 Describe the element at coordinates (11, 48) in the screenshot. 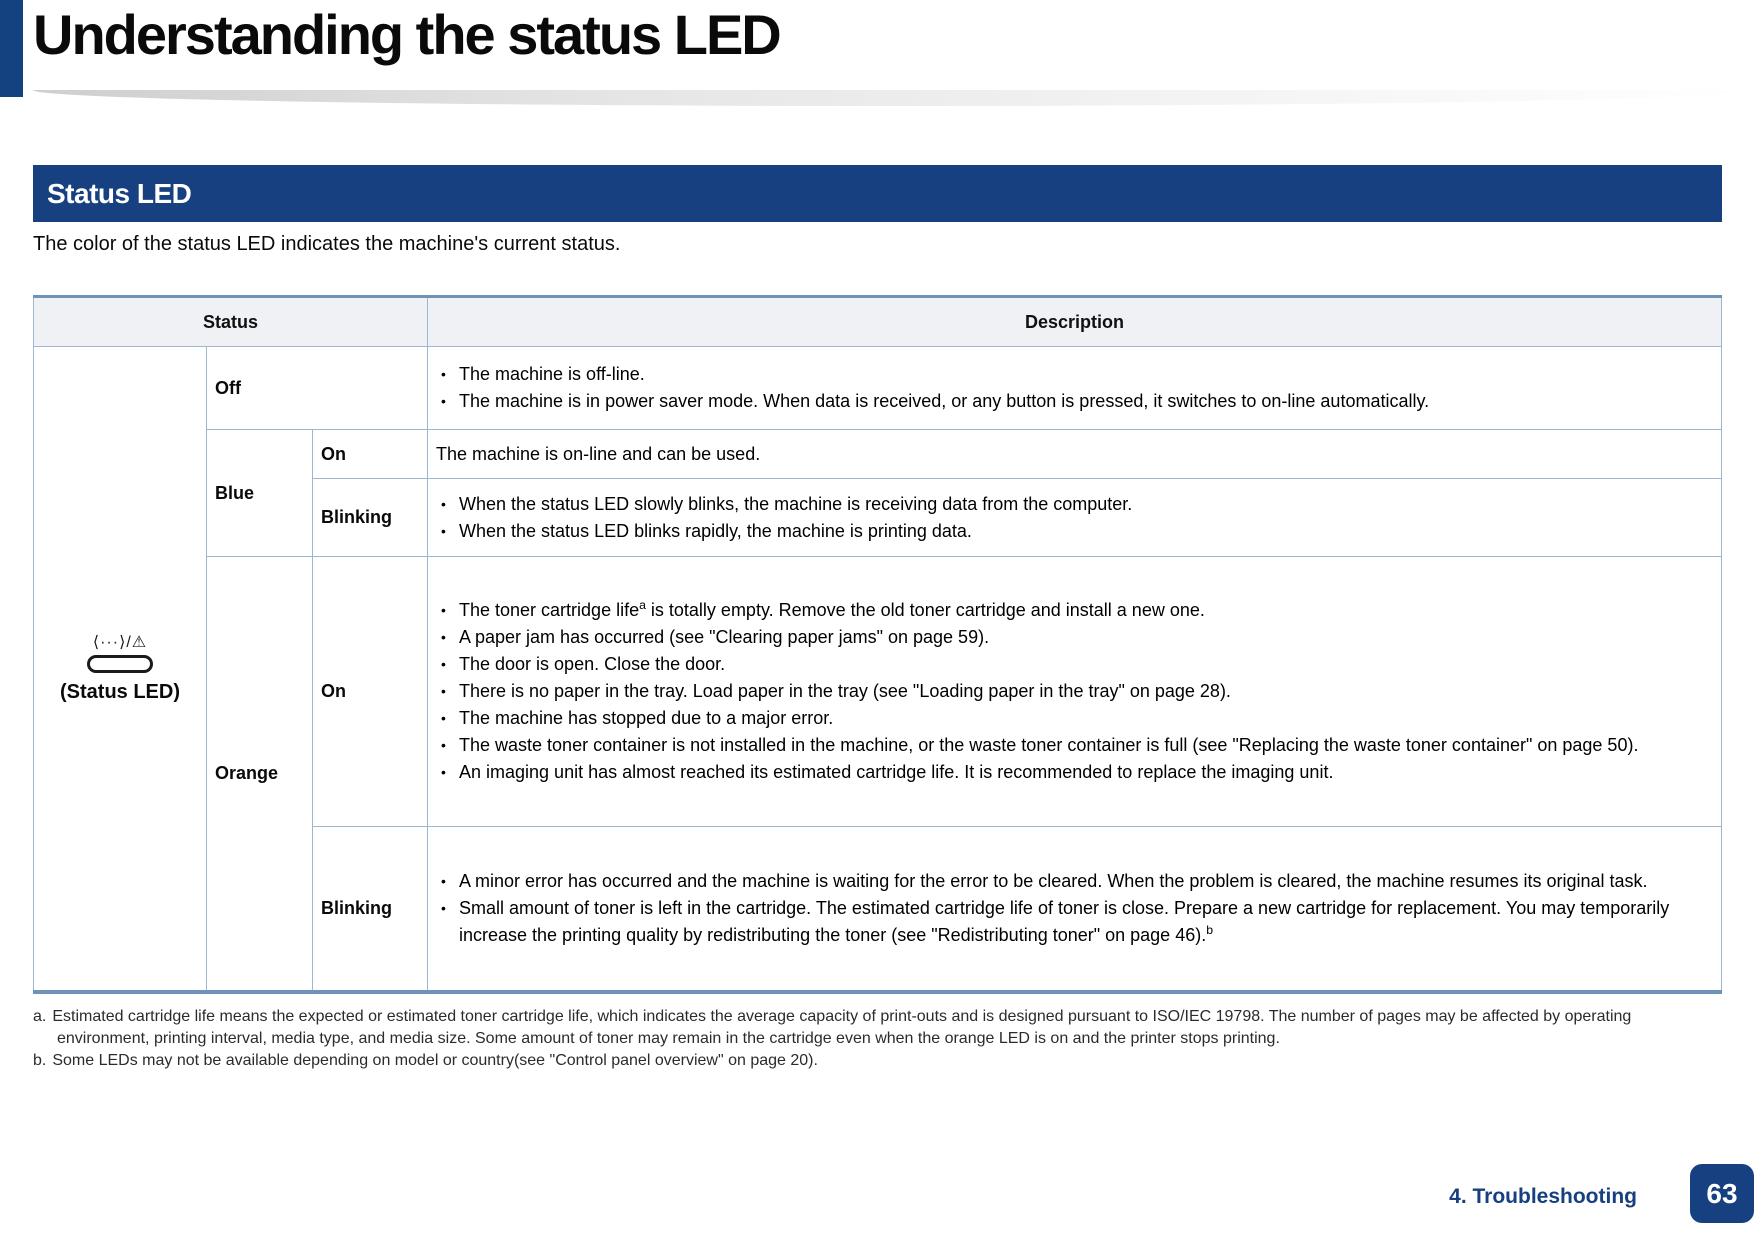

I see `title-accent-bar` at that location.